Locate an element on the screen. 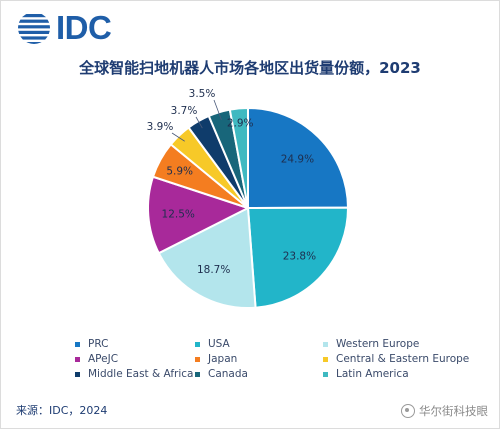 The height and width of the screenshot is (429, 500). legend-item-latin-america: Latin America is located at coordinates (408, 374).